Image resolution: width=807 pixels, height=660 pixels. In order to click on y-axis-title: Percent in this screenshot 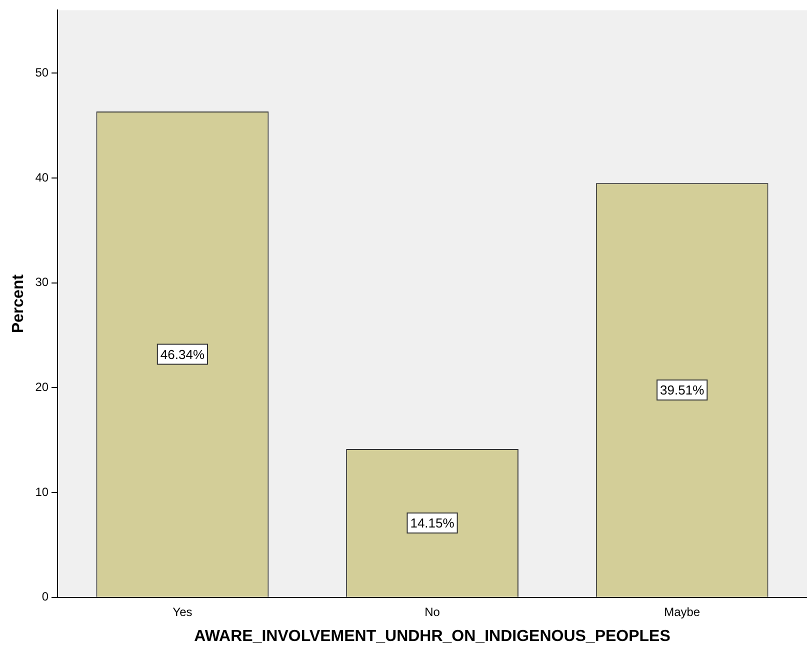, I will do `click(19, 304)`.